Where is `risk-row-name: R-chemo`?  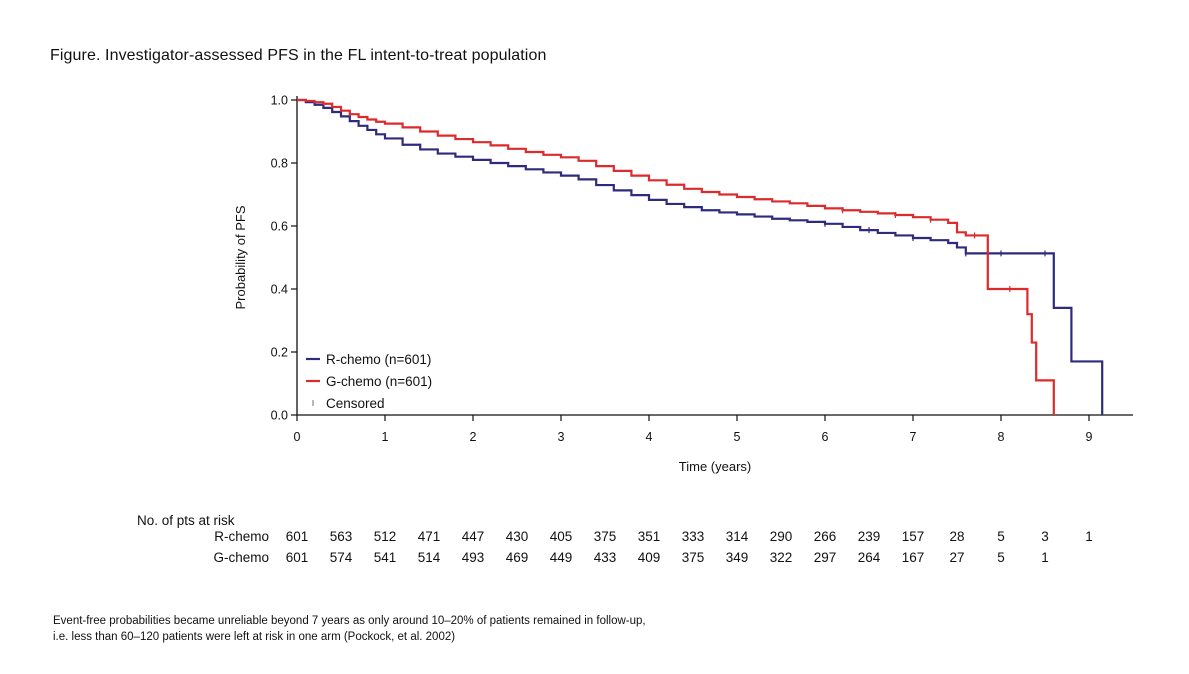 risk-row-name: R-chemo is located at coordinates (134, 538).